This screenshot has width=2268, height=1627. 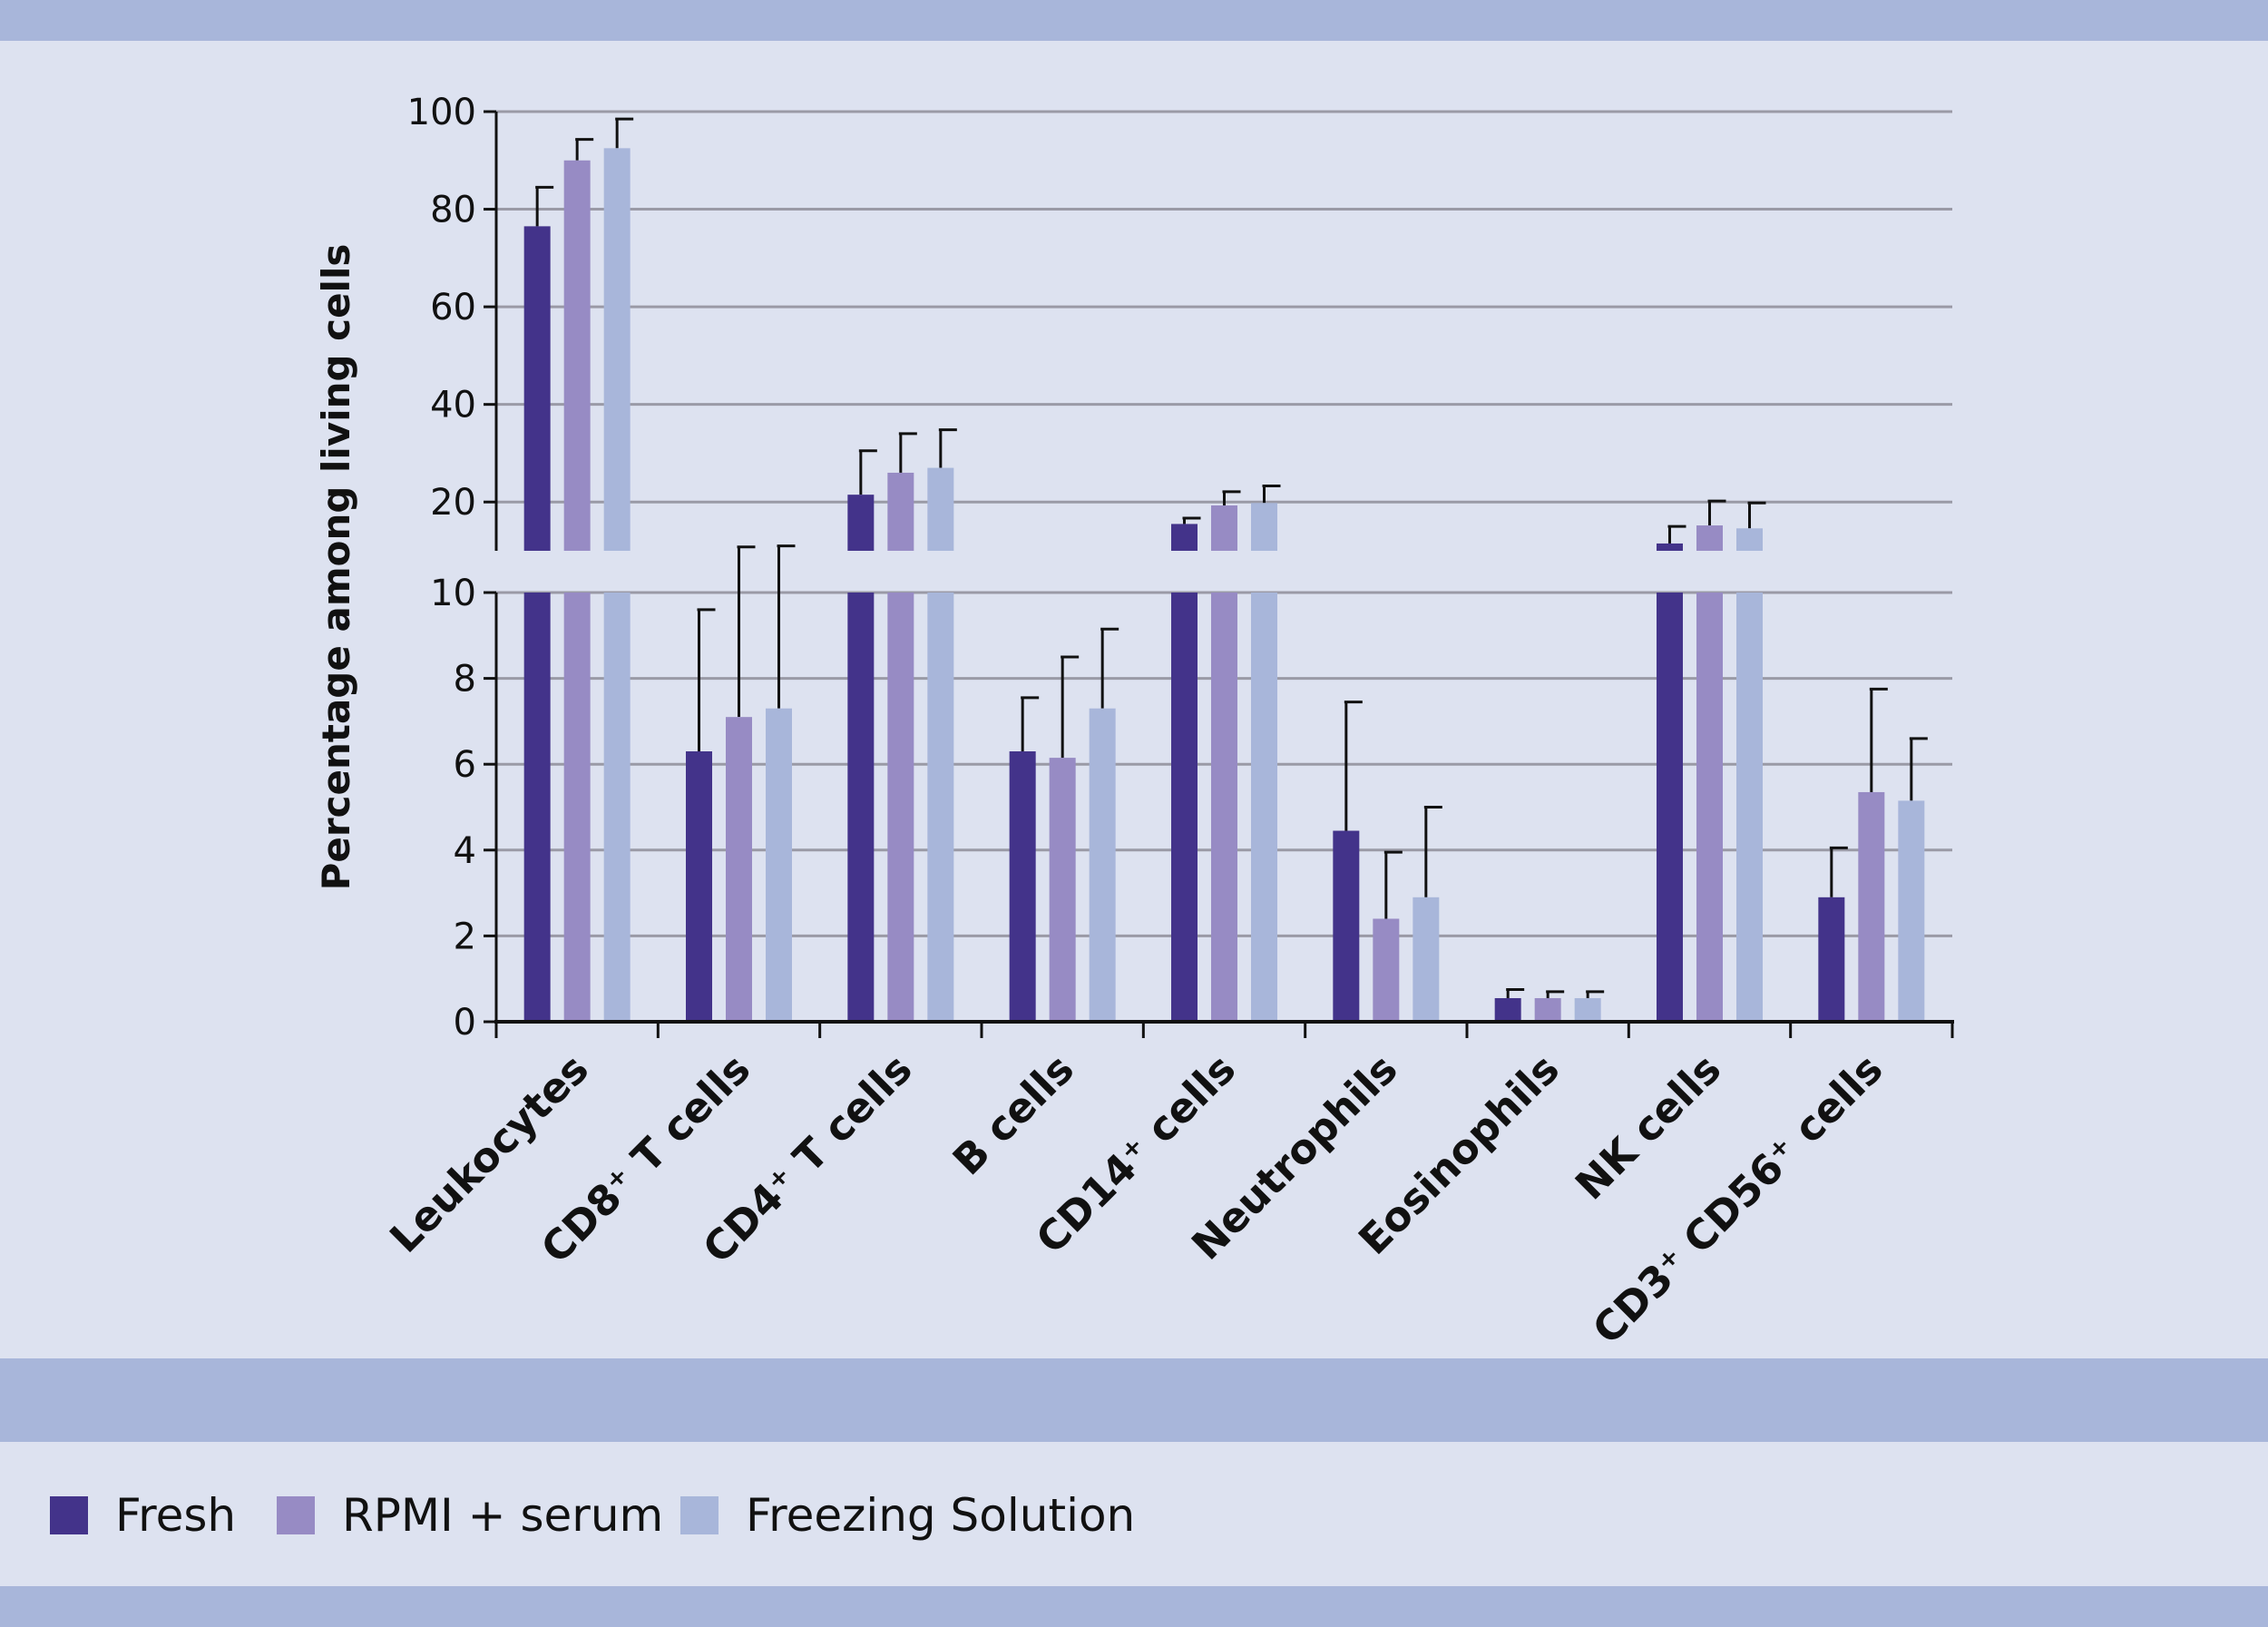 What do you see at coordinates (1134, 1400) in the screenshot?
I see `middle-band` at bounding box center [1134, 1400].